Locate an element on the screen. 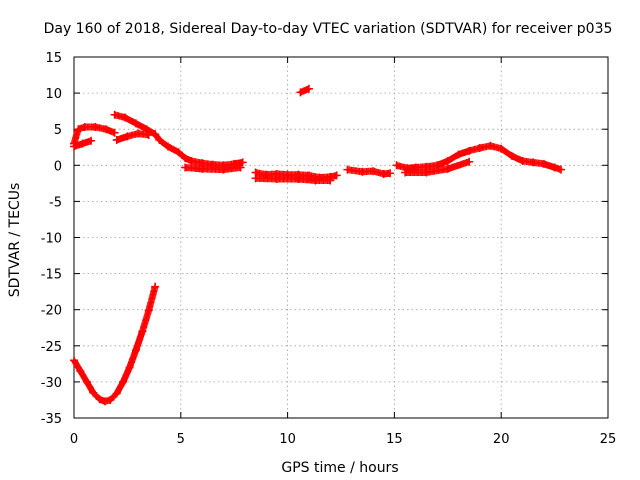  x-tick-label: 15 is located at coordinates (394, 439).